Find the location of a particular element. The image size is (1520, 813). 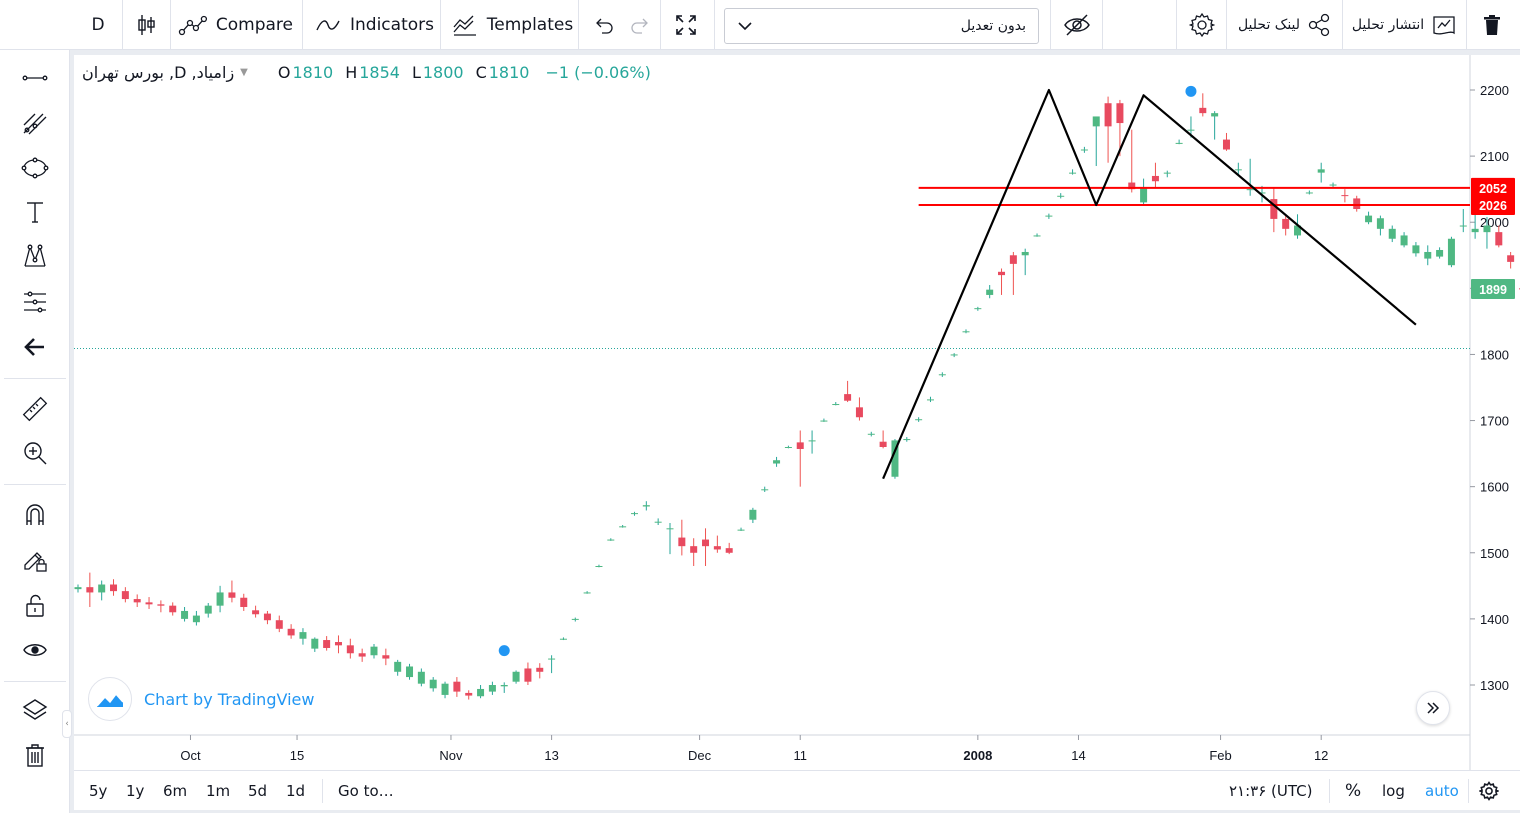

tradingview-logo-icon is located at coordinates (110, 699).